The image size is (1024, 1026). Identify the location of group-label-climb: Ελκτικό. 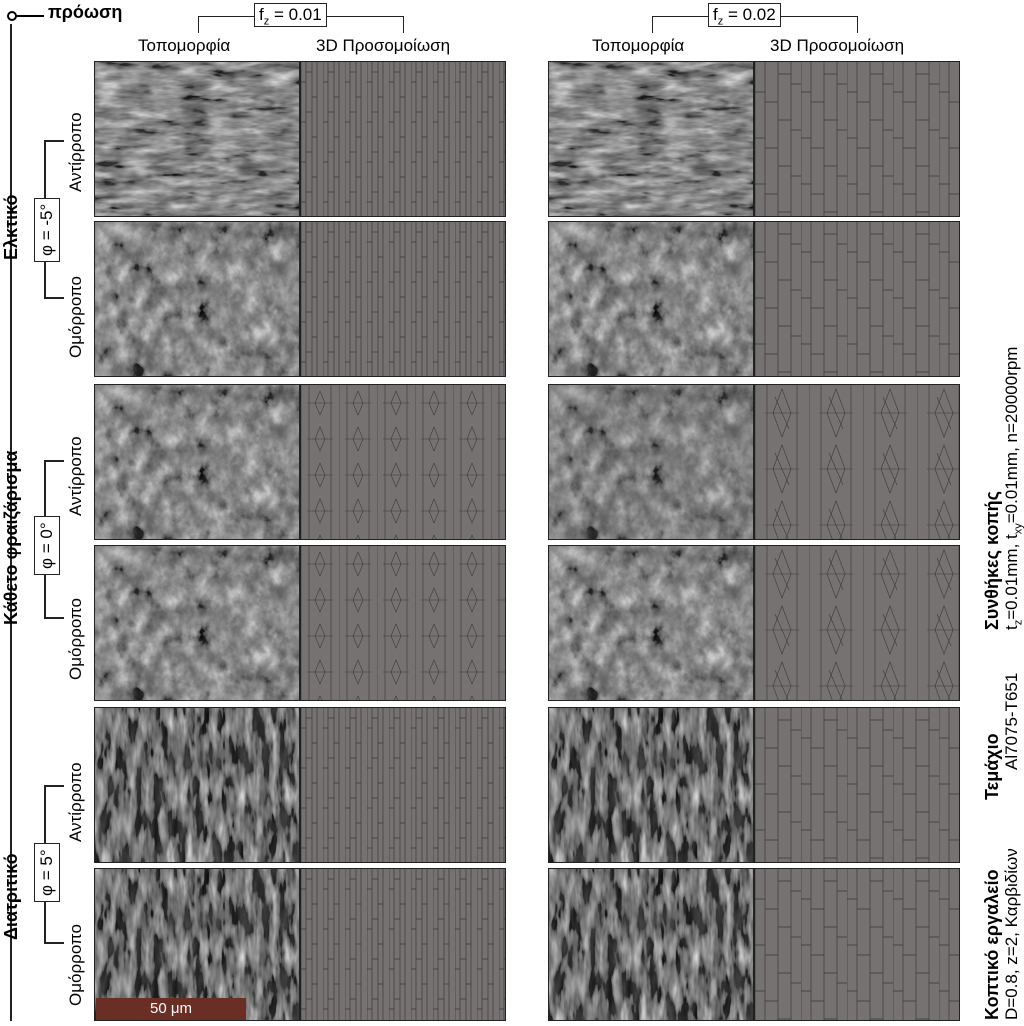
(11, 227).